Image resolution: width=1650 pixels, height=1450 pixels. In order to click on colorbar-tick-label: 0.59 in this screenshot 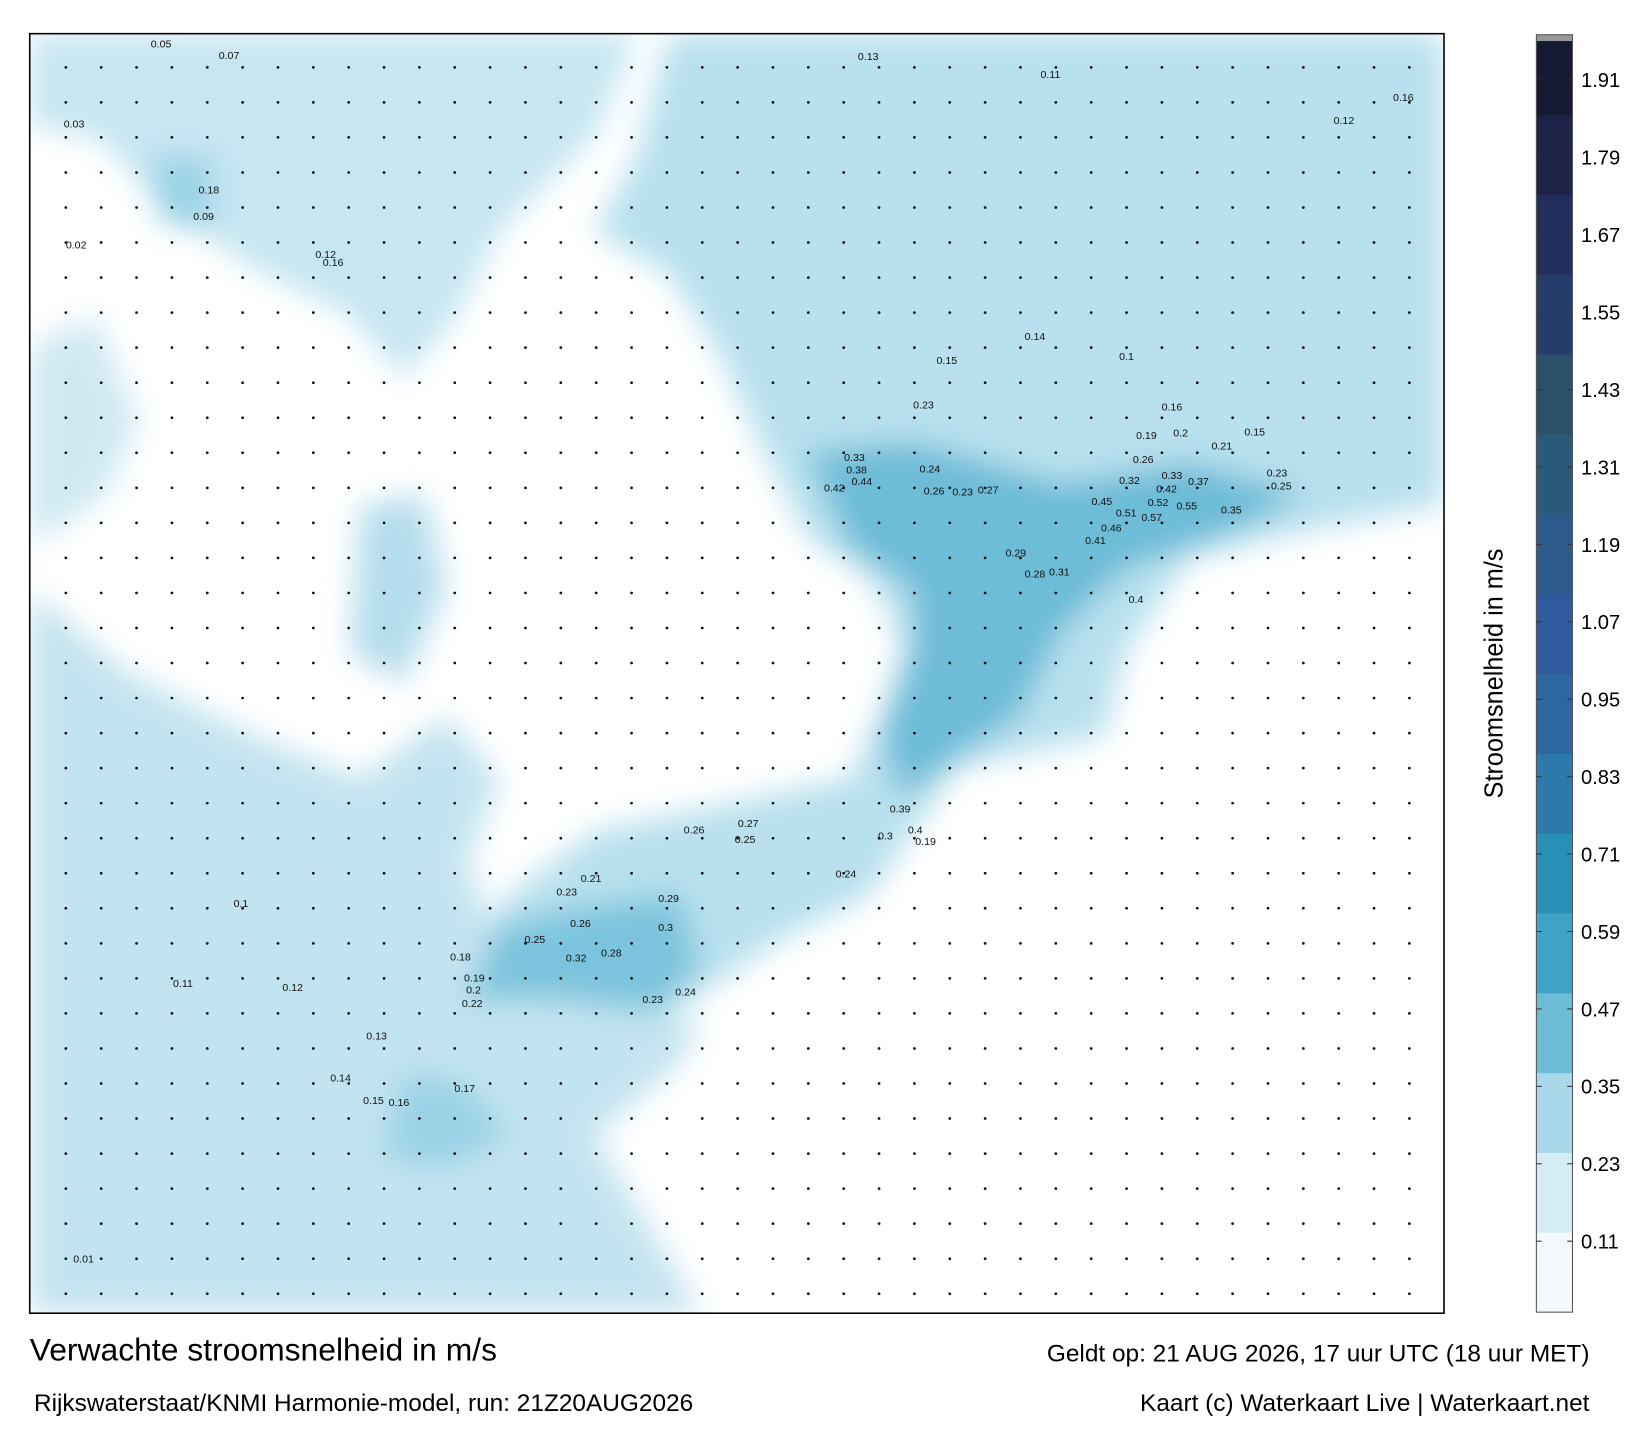, I will do `click(1600, 933)`.